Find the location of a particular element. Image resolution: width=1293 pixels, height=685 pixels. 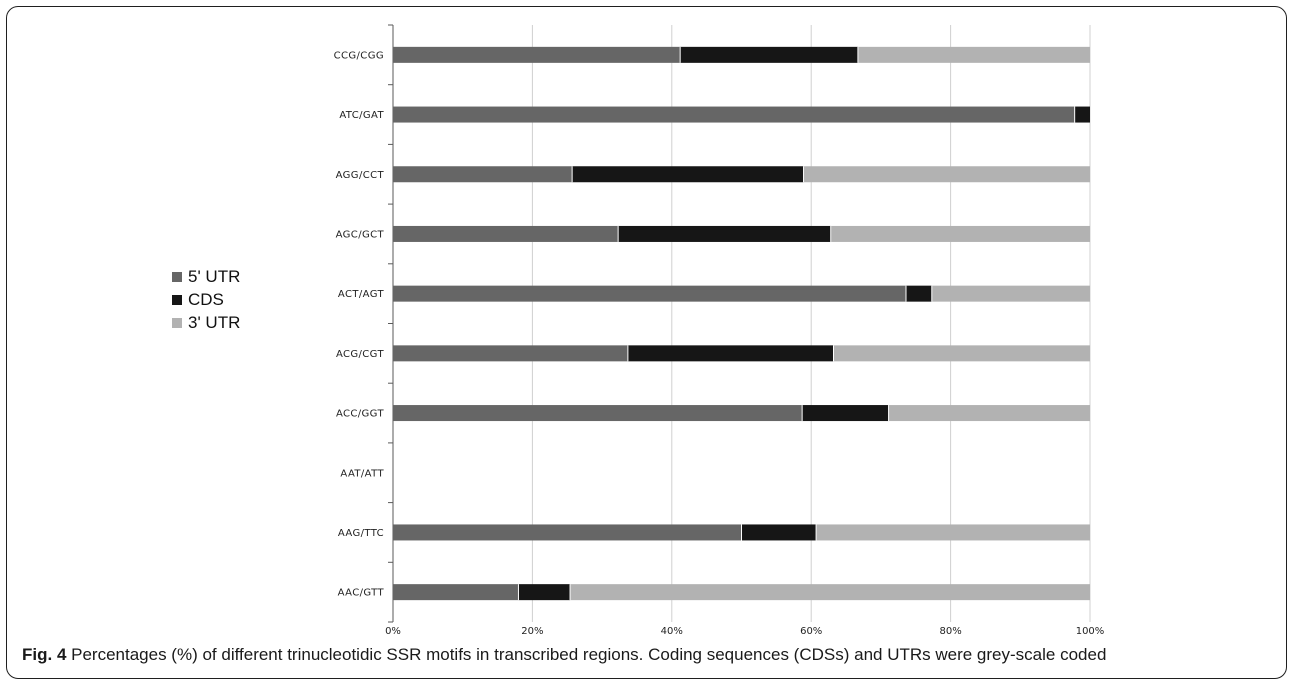

x-tick-label: 60% is located at coordinates (811, 631).